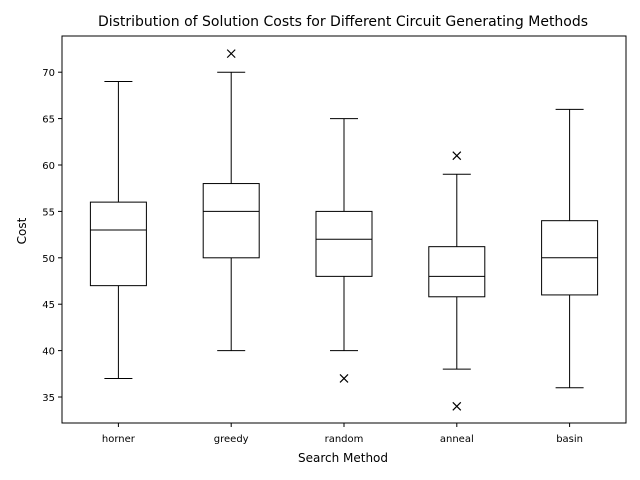 This screenshot has width=640, height=480. What do you see at coordinates (570, 248) in the screenshot?
I see `box-basin` at bounding box center [570, 248].